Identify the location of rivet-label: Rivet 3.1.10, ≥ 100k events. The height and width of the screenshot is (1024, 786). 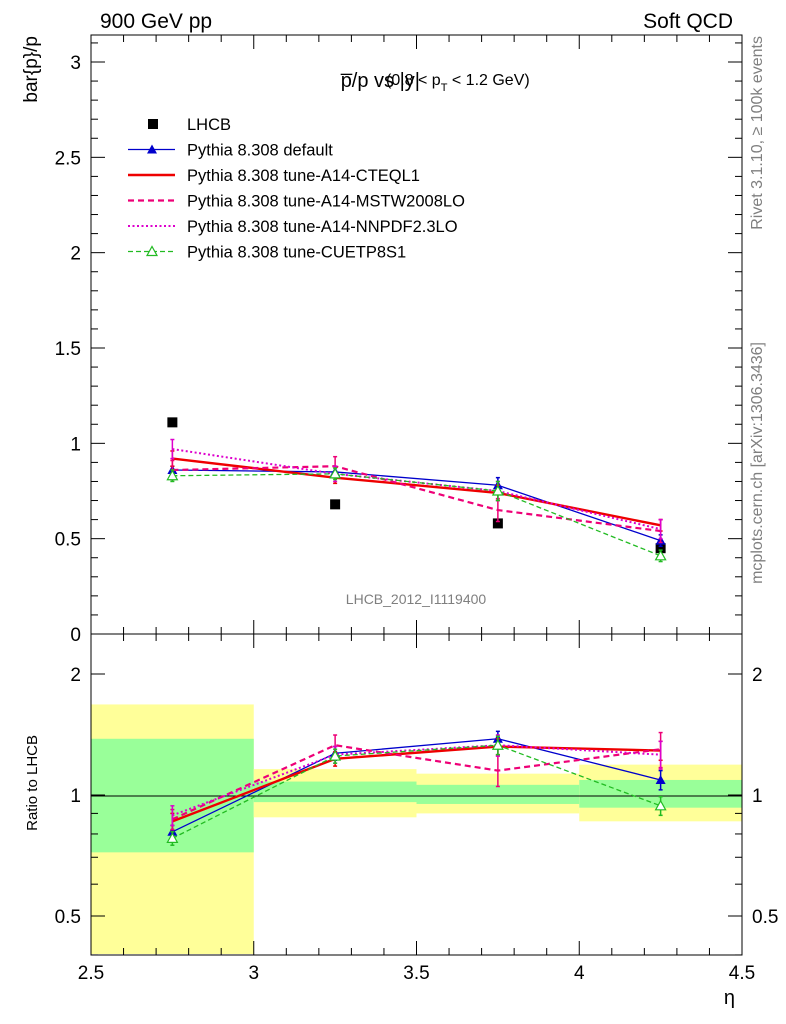
(757, 133).